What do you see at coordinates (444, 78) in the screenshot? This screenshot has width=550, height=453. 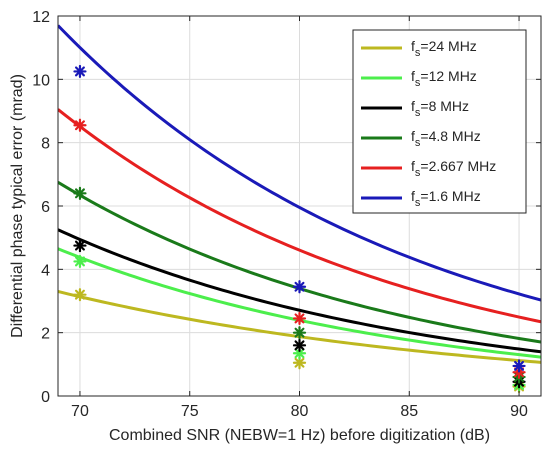 I see `legend-label: fs=12 MHz` at bounding box center [444, 78].